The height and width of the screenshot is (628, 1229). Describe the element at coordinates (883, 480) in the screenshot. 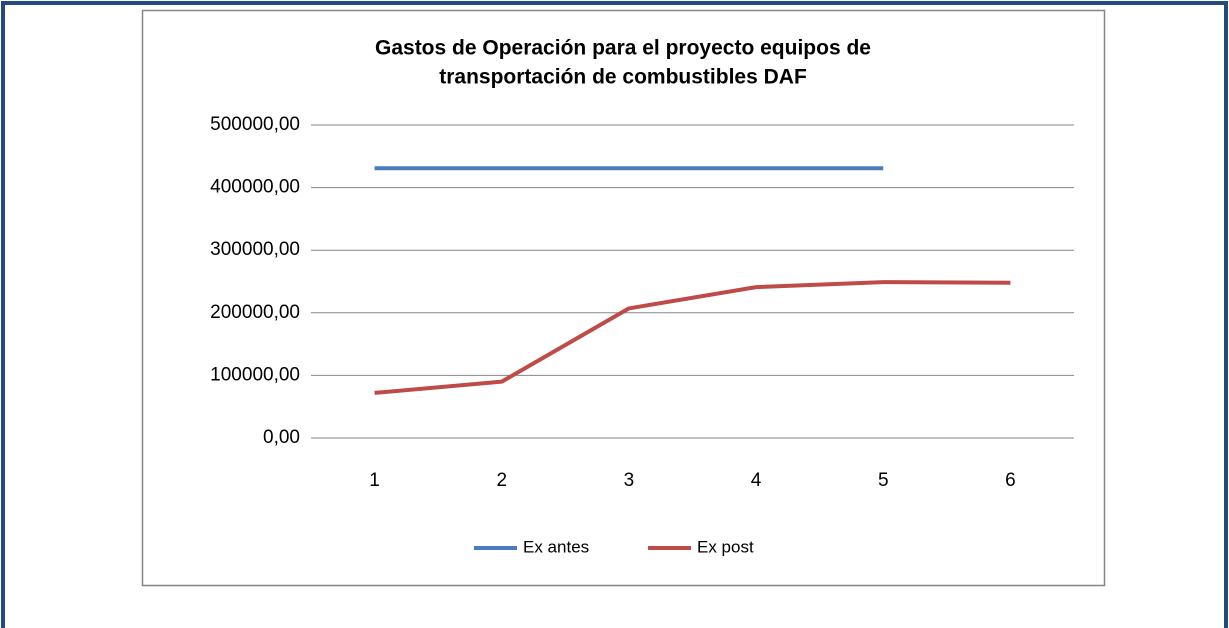

I see `x-tick-label: 5` at that location.